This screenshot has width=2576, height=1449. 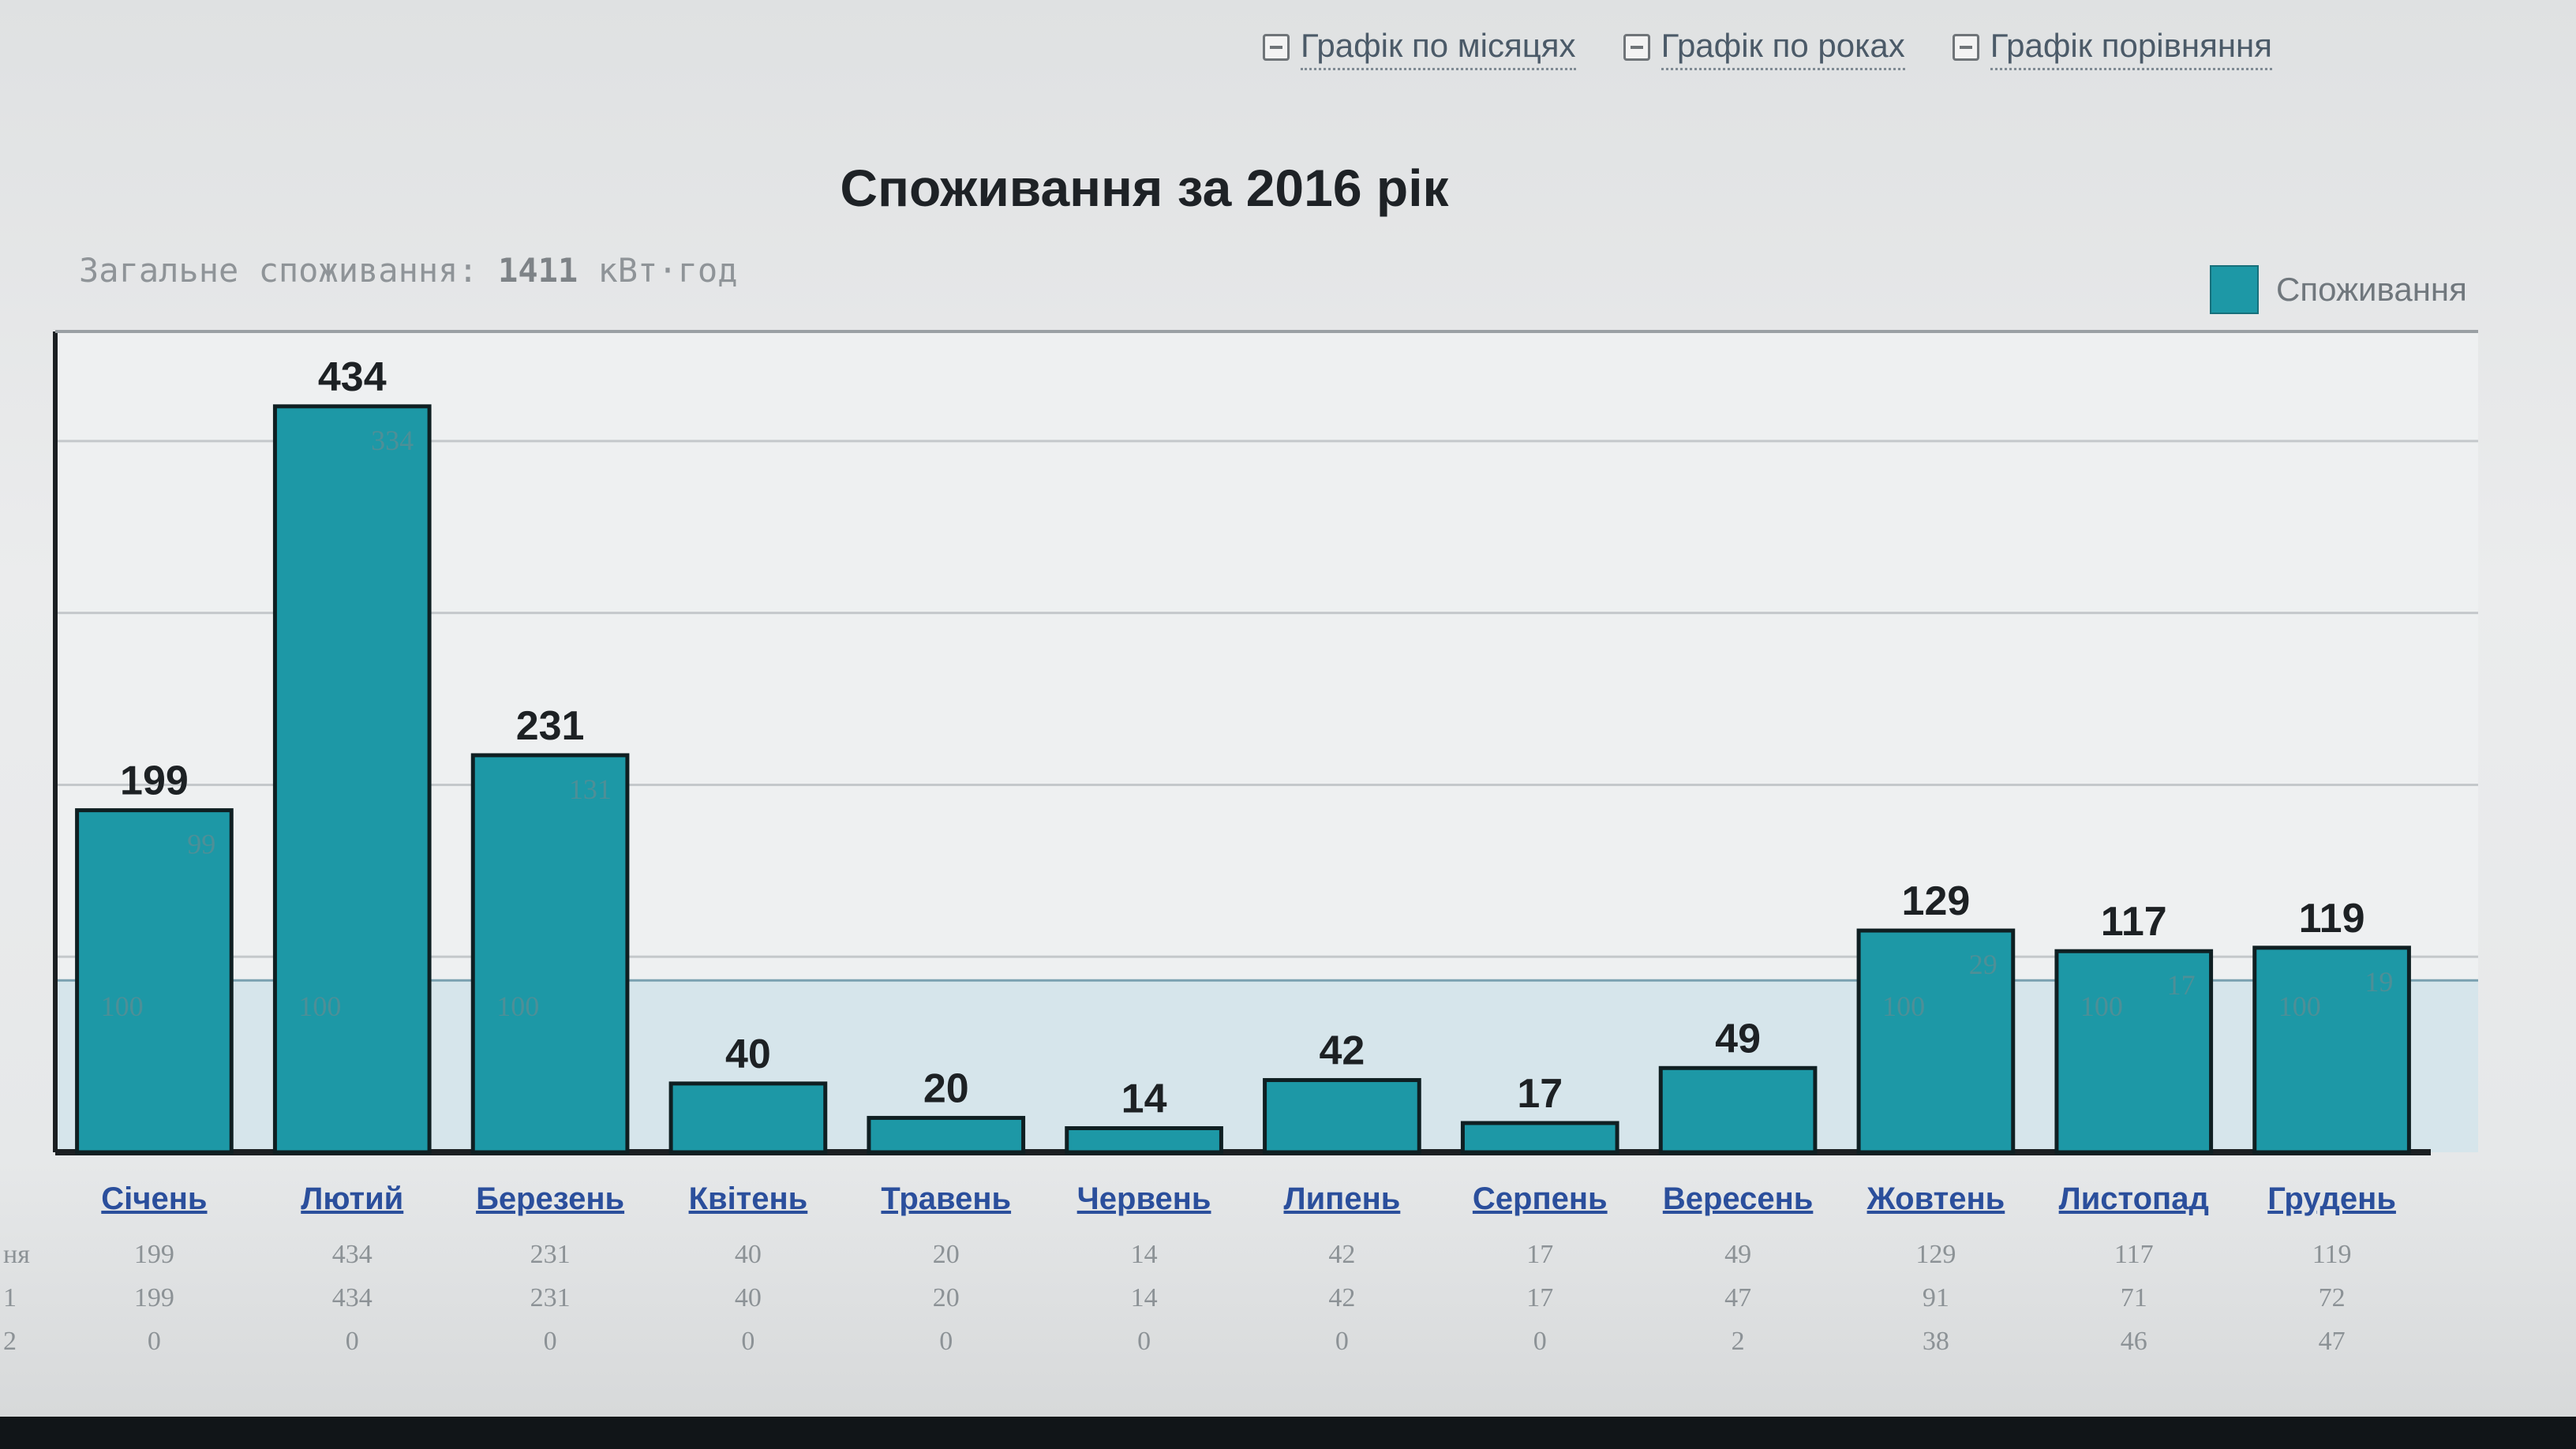 What do you see at coordinates (550, 1198) in the screenshot?
I see `month-link: Березень` at bounding box center [550, 1198].